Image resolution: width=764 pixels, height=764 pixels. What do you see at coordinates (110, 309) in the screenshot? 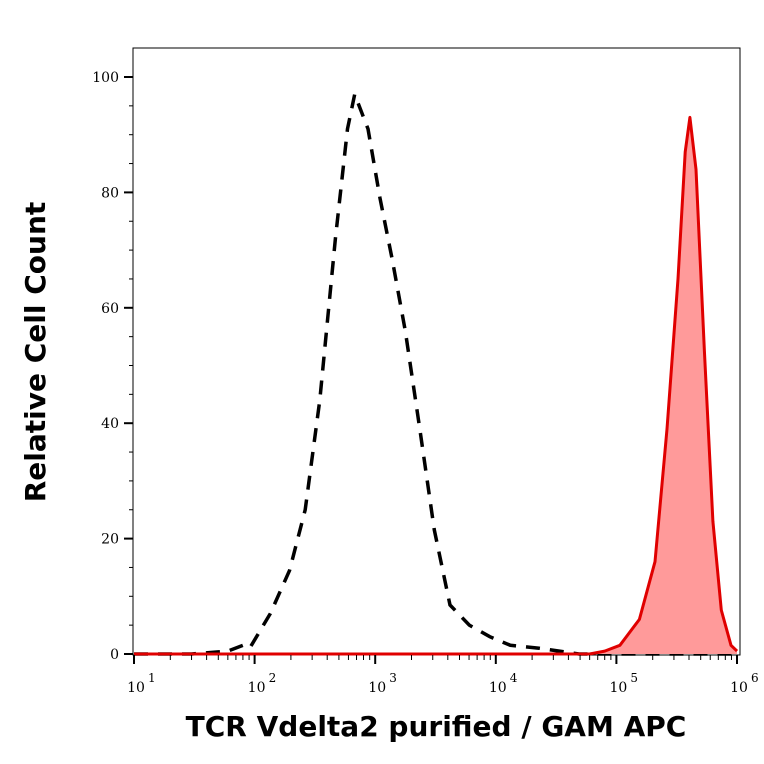
I see `y-tick-label: 60` at bounding box center [110, 309].